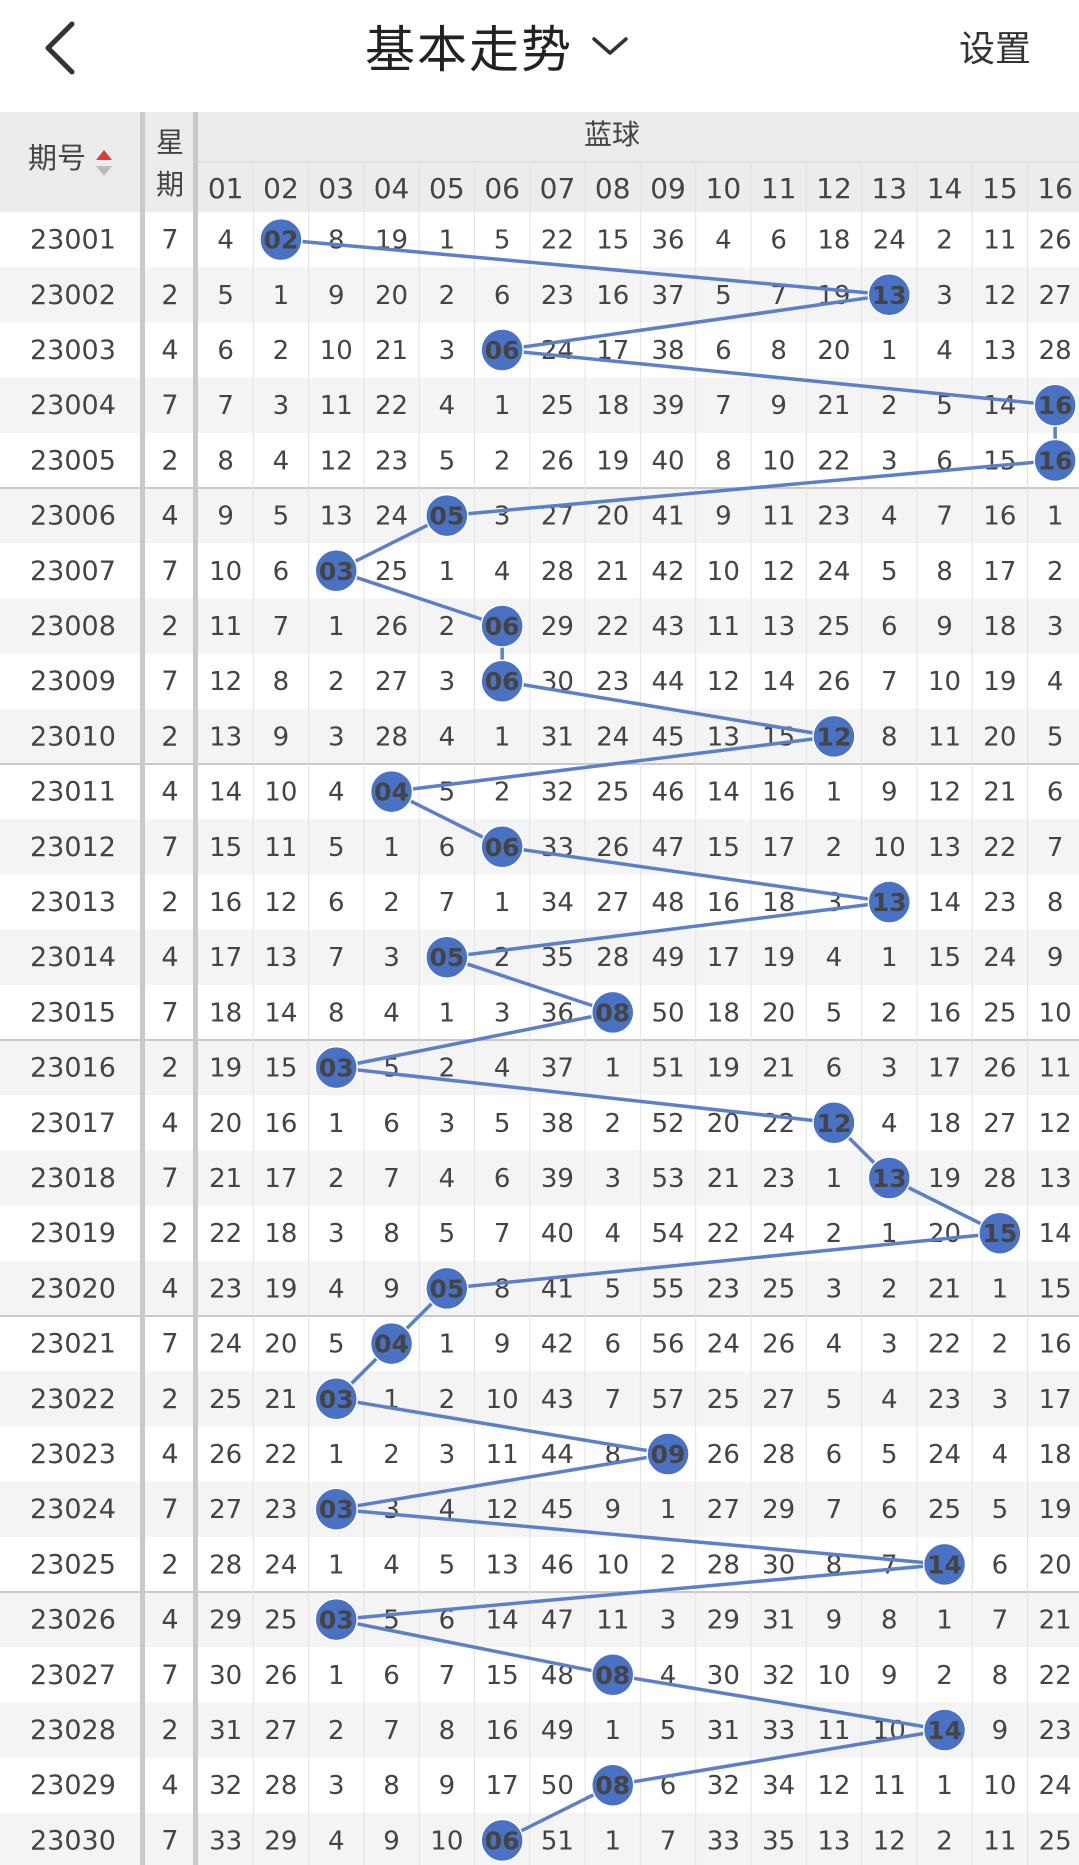 The width and height of the screenshot is (1079, 1865). What do you see at coordinates (668, 1289) in the screenshot?
I see `omission-value: 55` at bounding box center [668, 1289].